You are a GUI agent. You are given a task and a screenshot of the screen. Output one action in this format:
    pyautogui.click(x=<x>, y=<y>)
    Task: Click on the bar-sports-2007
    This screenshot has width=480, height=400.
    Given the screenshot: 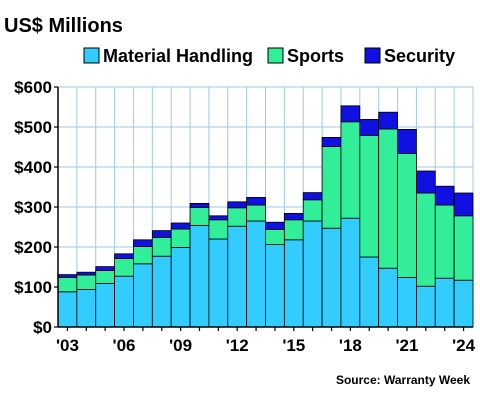 What is the action you would take?
    pyautogui.click(x=143, y=255)
    